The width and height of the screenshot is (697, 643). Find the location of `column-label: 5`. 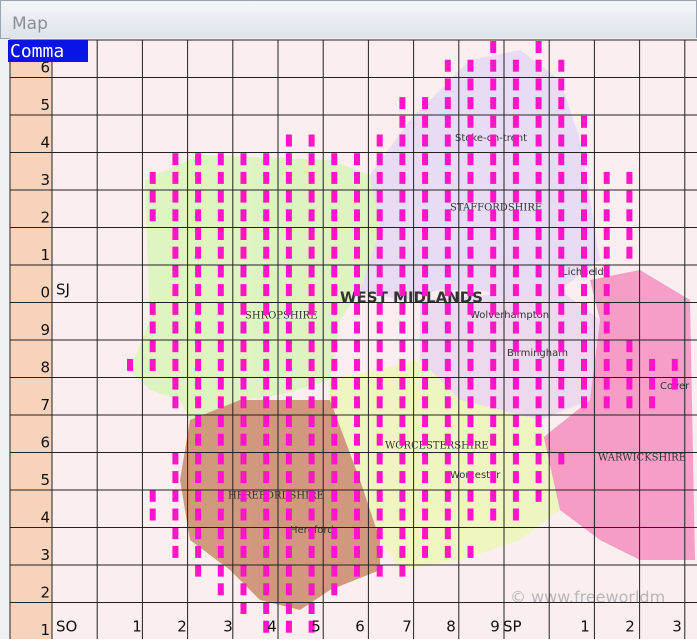

column-label: 5 is located at coordinates (316, 627).